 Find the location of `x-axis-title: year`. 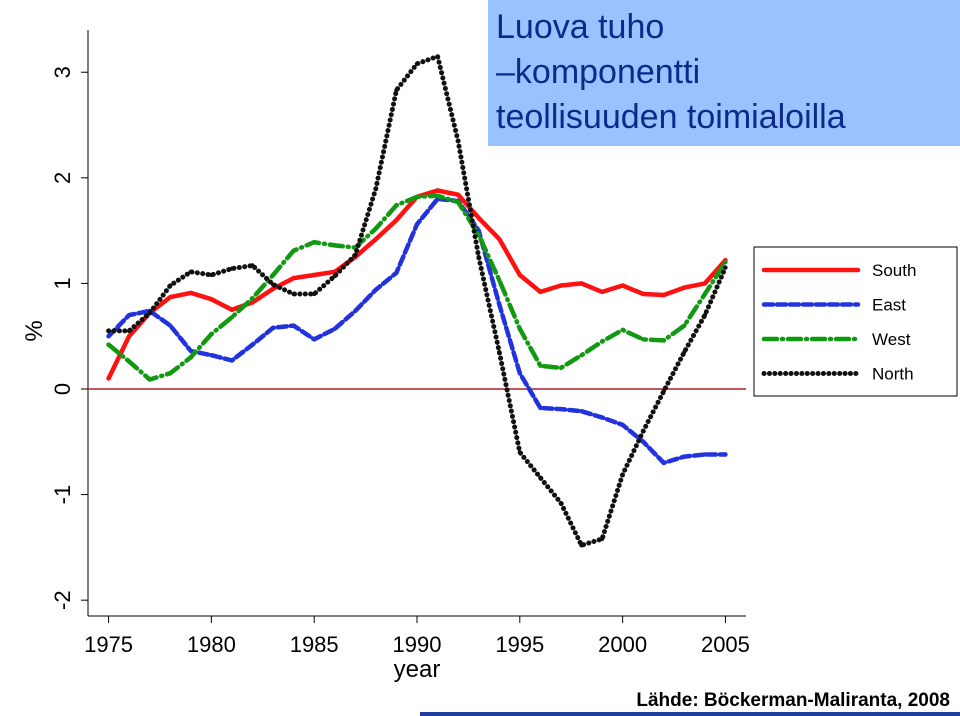

x-axis-title: year is located at coordinates (417, 669).